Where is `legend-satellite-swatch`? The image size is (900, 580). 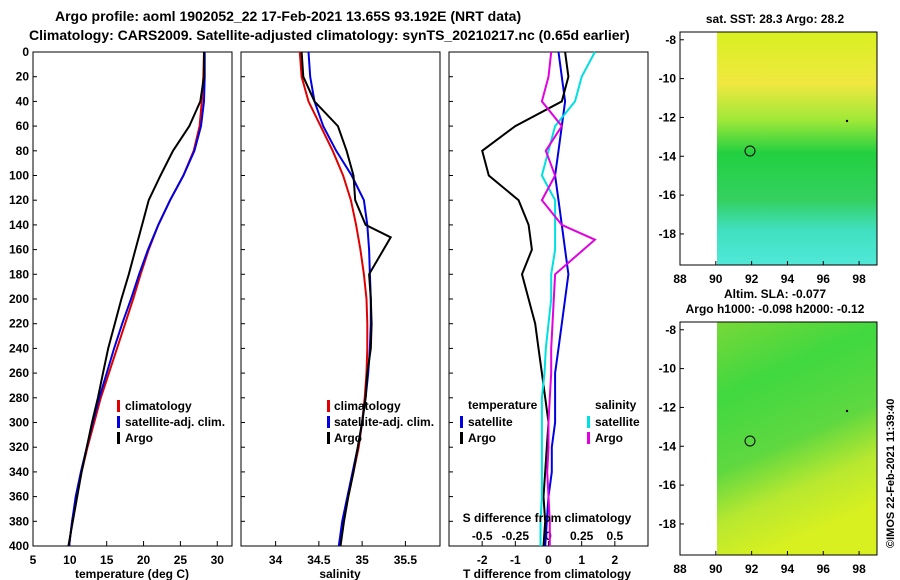 legend-satellite-swatch is located at coordinates (118, 422).